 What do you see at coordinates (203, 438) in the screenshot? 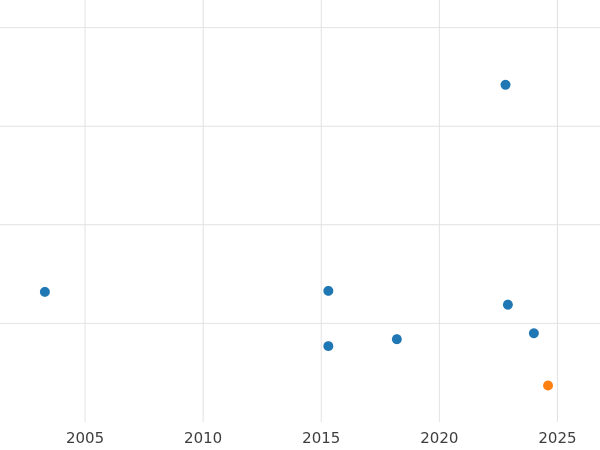
I see `x-tick-label: 2010` at bounding box center [203, 438].